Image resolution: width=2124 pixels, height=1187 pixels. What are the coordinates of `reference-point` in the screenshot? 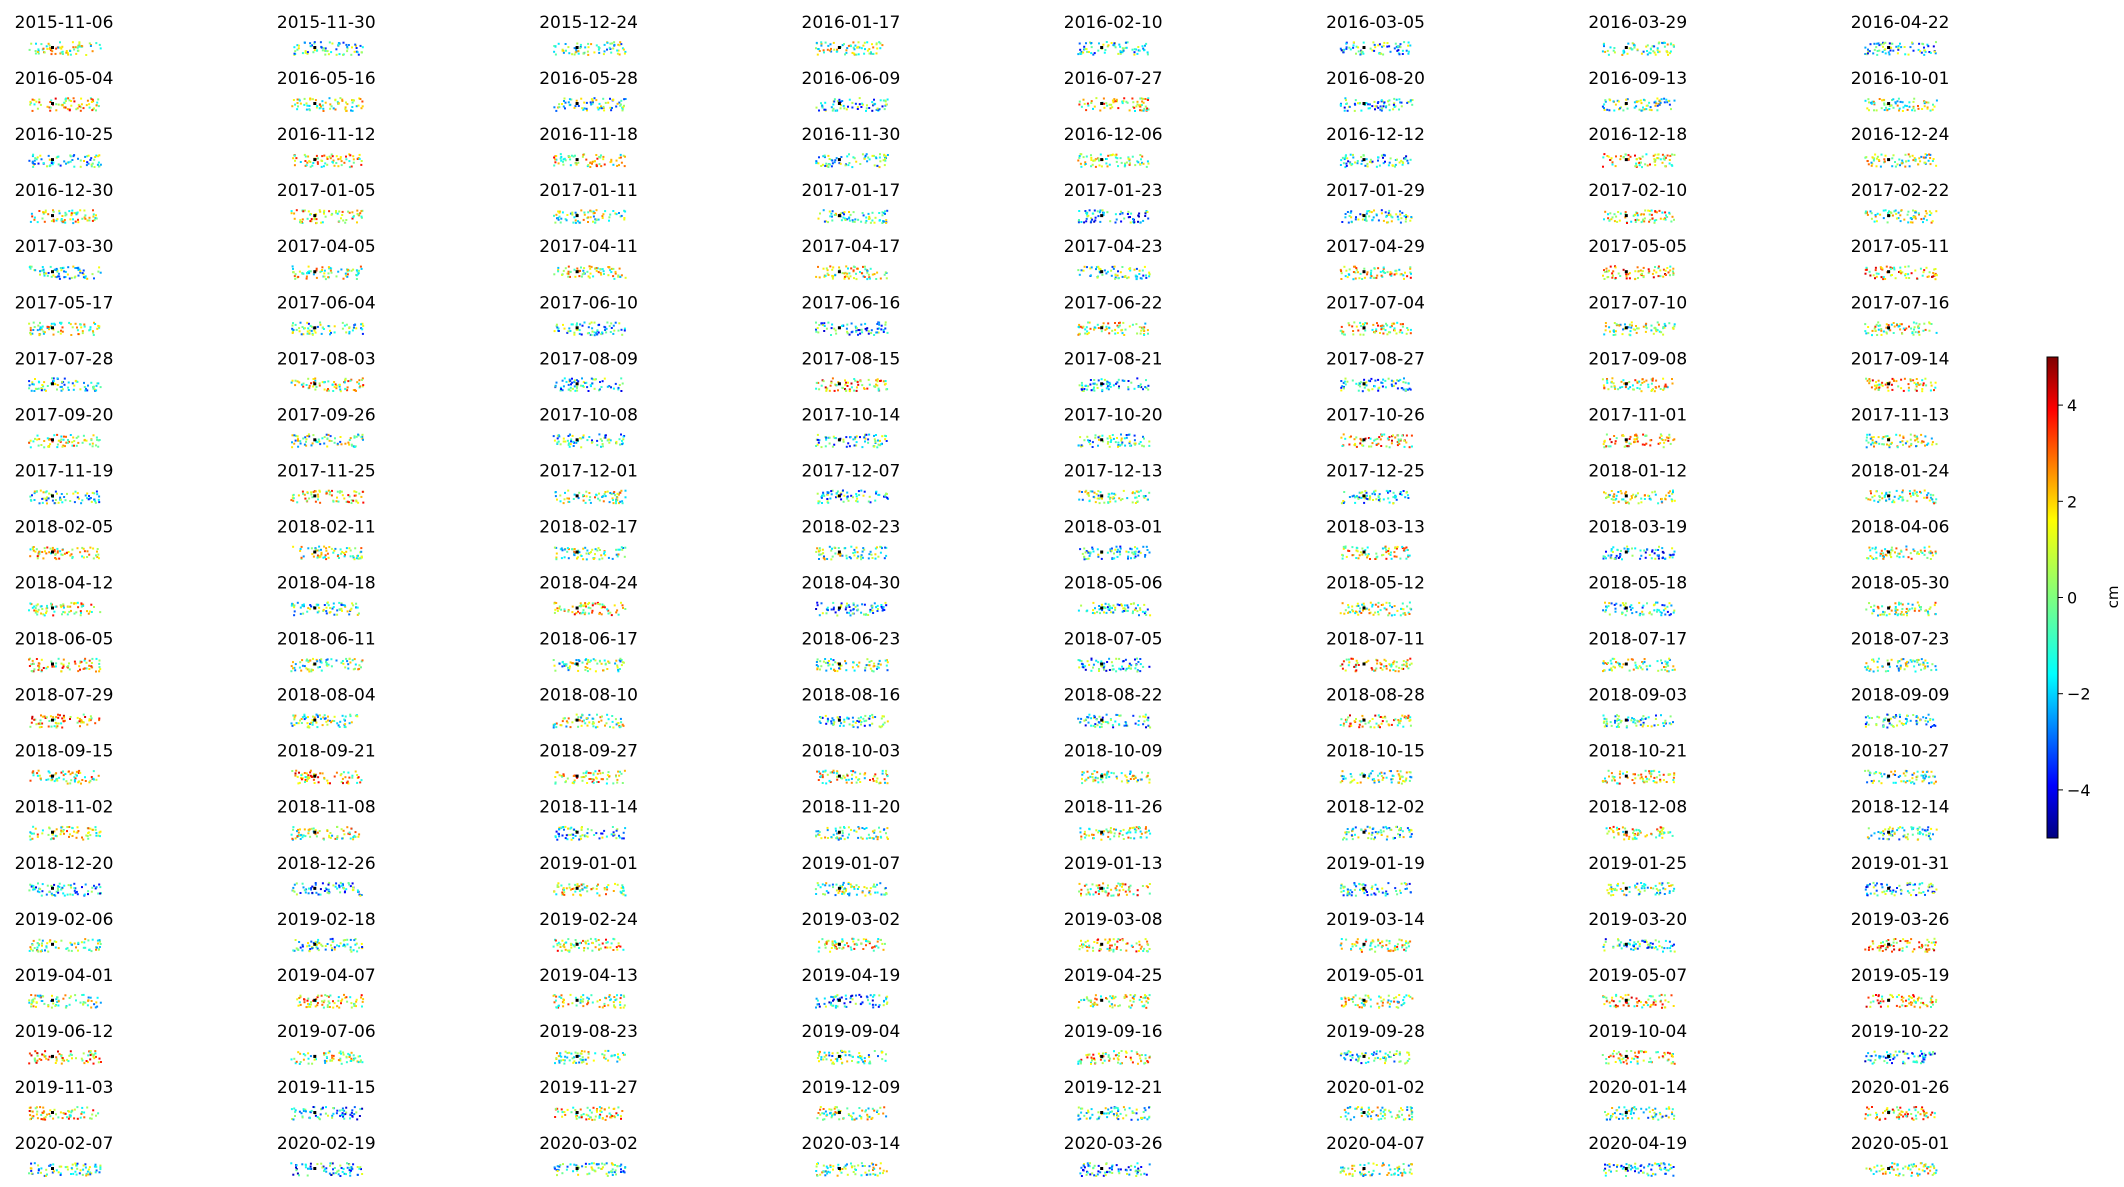 It's located at (1102, 216).